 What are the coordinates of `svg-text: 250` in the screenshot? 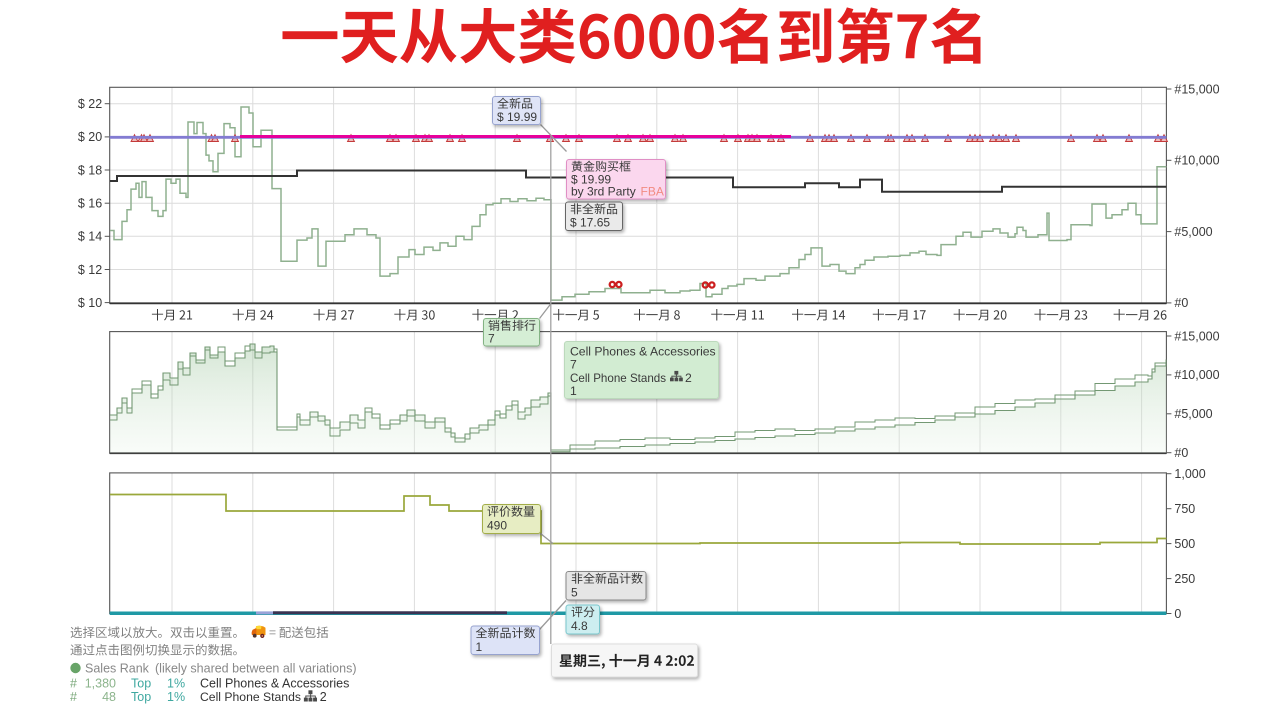 It's located at (1184, 579).